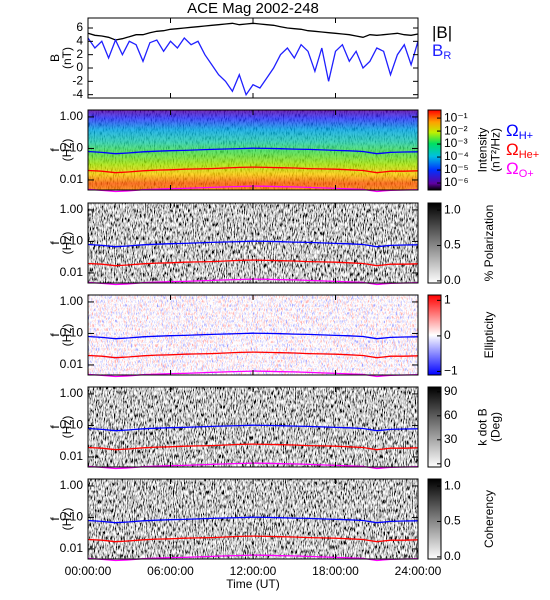 The width and height of the screenshot is (550, 600). What do you see at coordinates (483, 150) in the screenshot?
I see `colorbar-label: Intensity` at bounding box center [483, 150].